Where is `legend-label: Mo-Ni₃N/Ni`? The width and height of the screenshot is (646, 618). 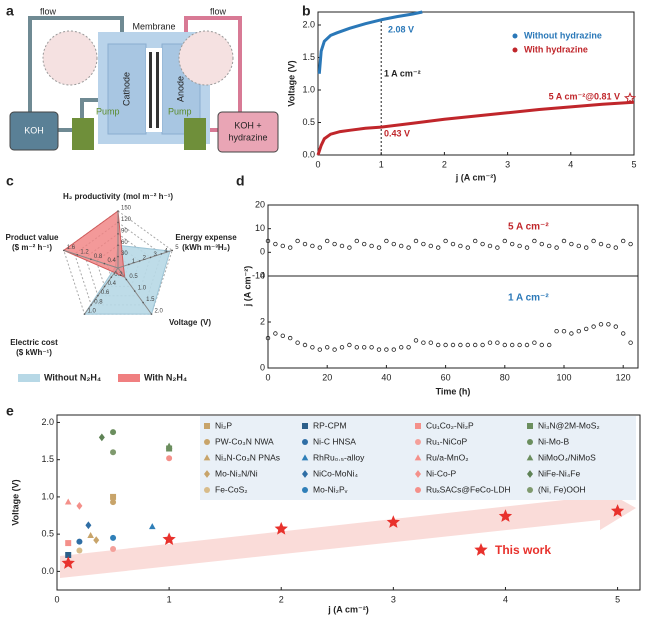 legend-label: Mo-Ni₃N/Ni is located at coordinates (236, 473).